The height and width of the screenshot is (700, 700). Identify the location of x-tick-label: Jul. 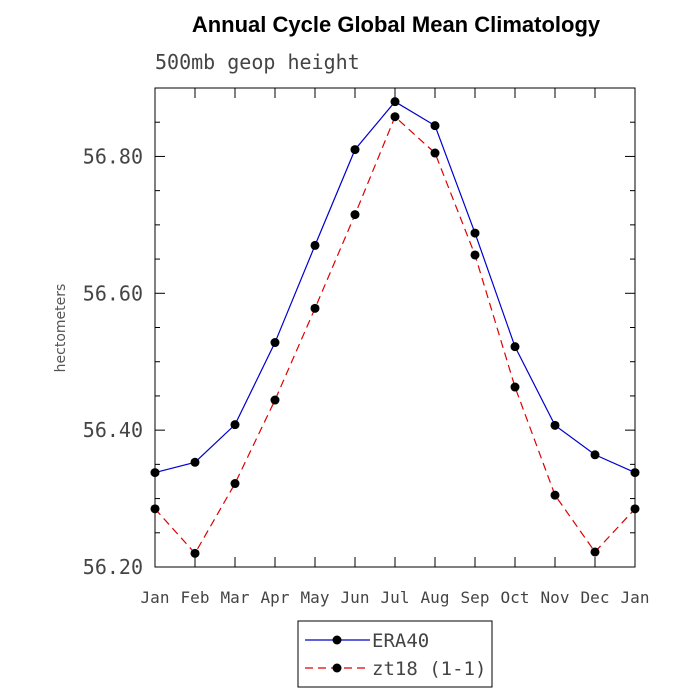
(395, 597).